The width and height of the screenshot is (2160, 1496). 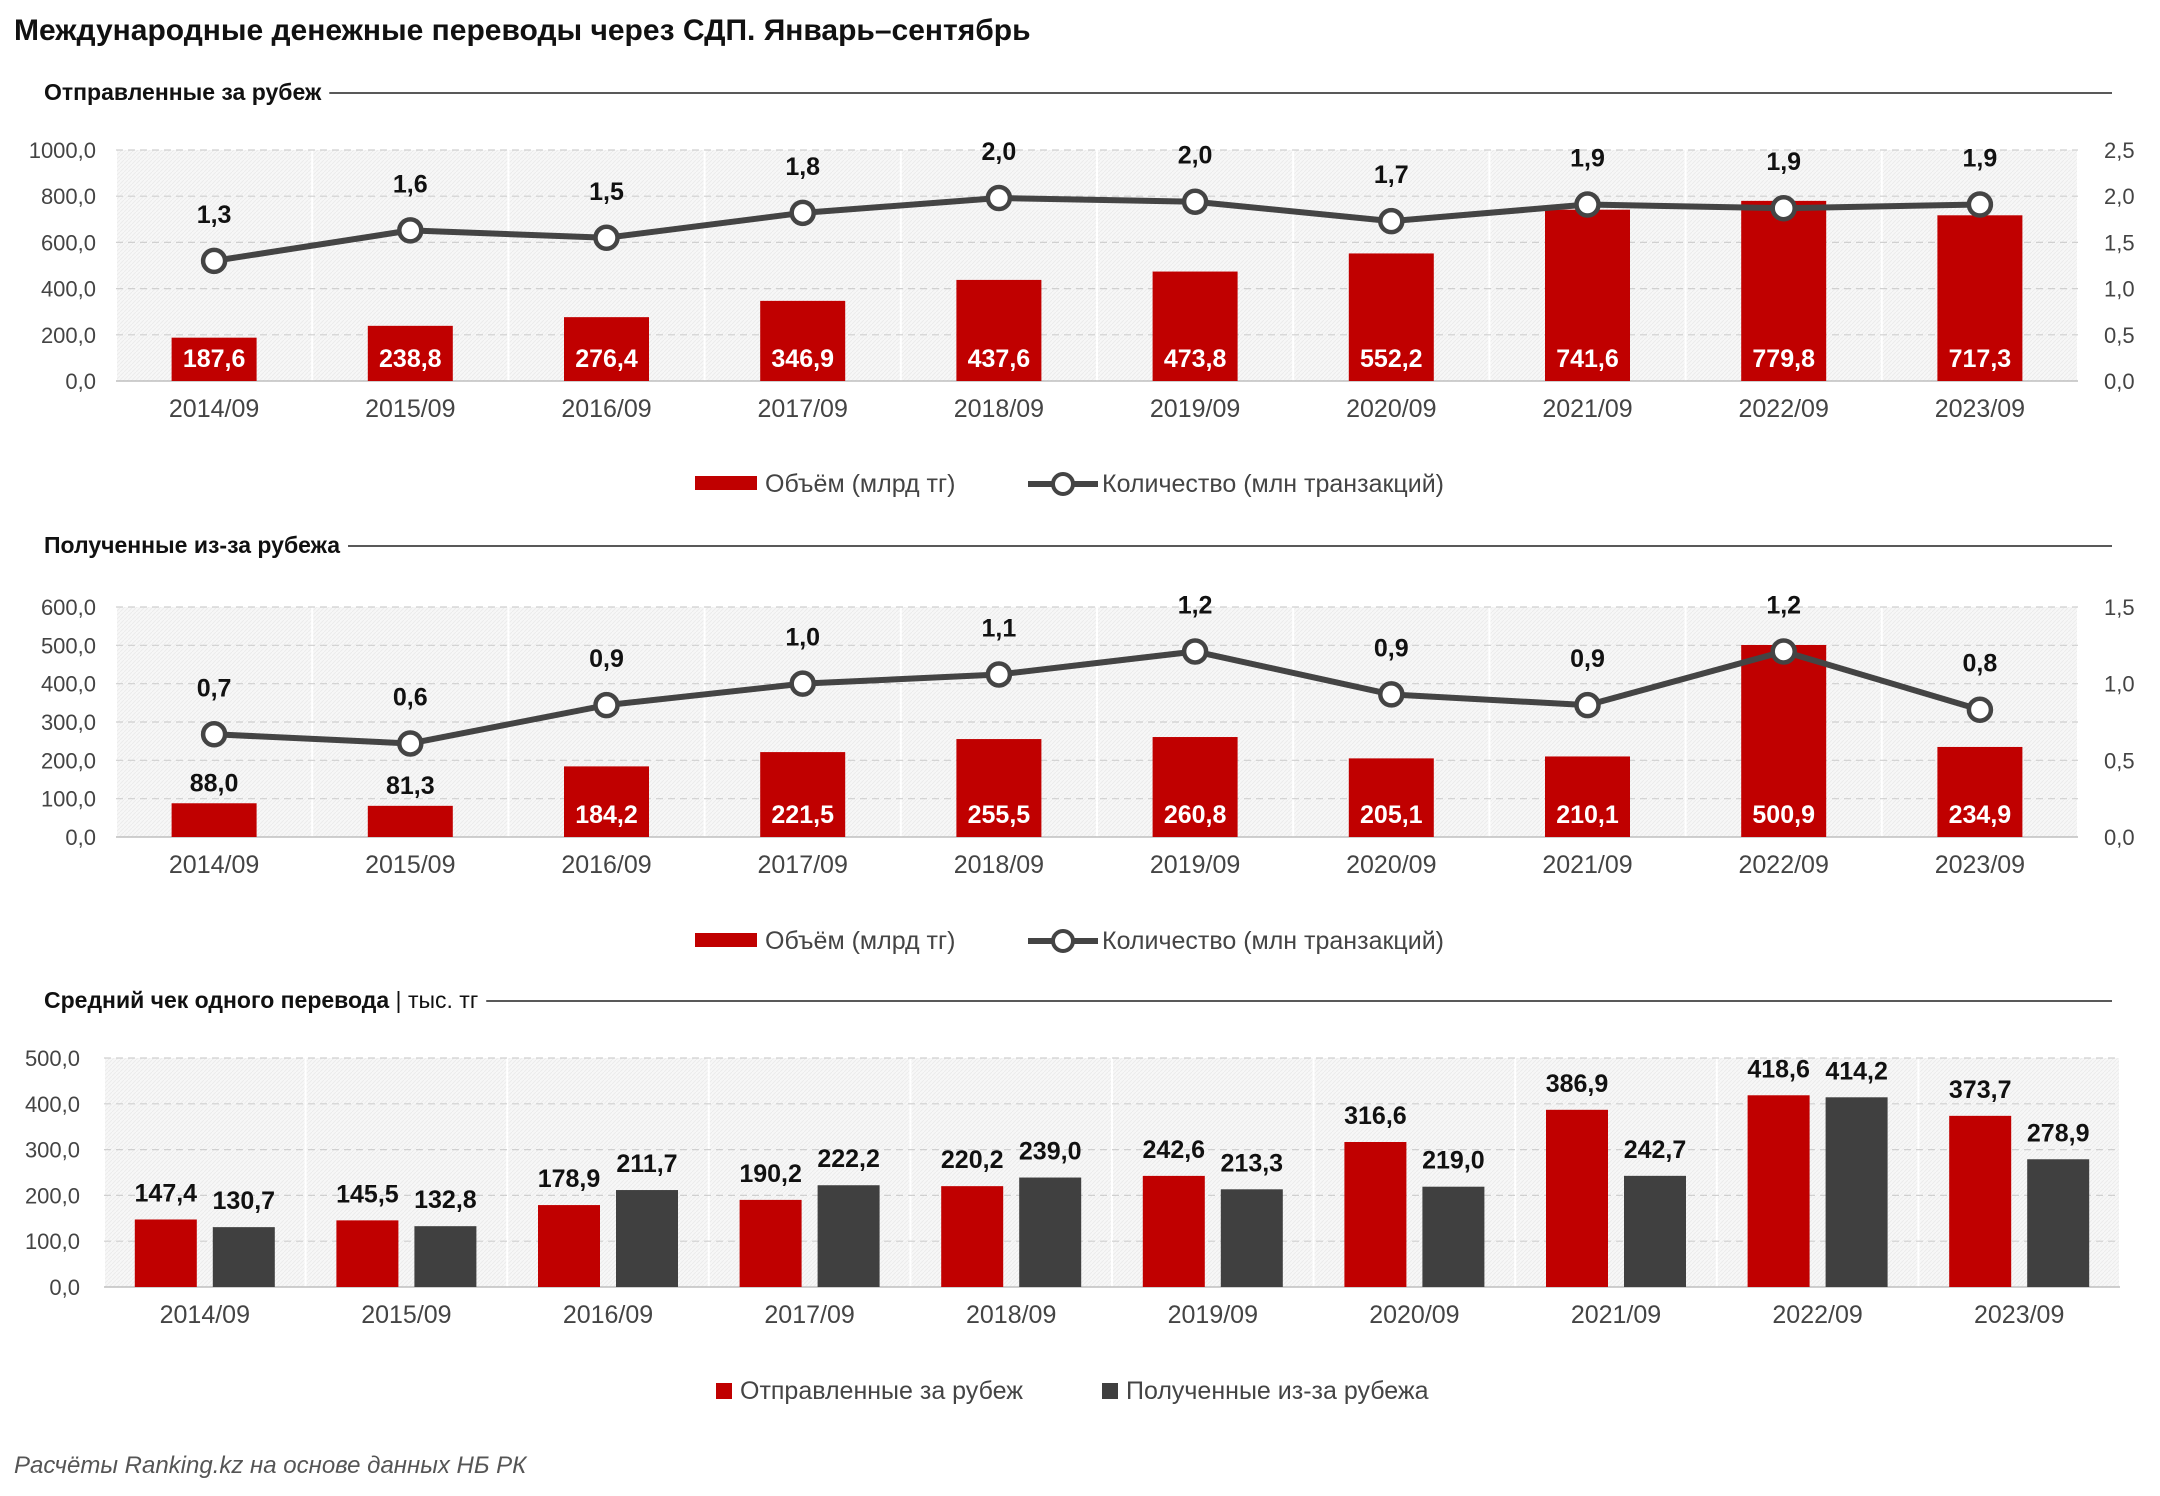 What do you see at coordinates (802, 359) in the screenshot?
I see `bar-value-label: 346,9` at bounding box center [802, 359].